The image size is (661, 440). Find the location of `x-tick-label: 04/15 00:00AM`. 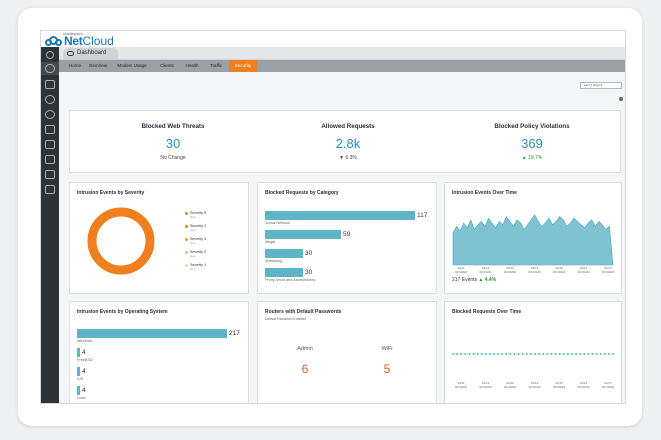

x-tick-label: 04/15 00:00AM is located at coordinates (558, 270).